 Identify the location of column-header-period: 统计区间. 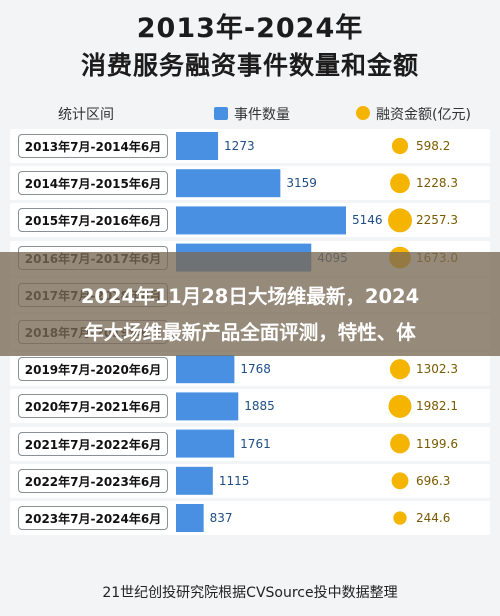
(86, 115).